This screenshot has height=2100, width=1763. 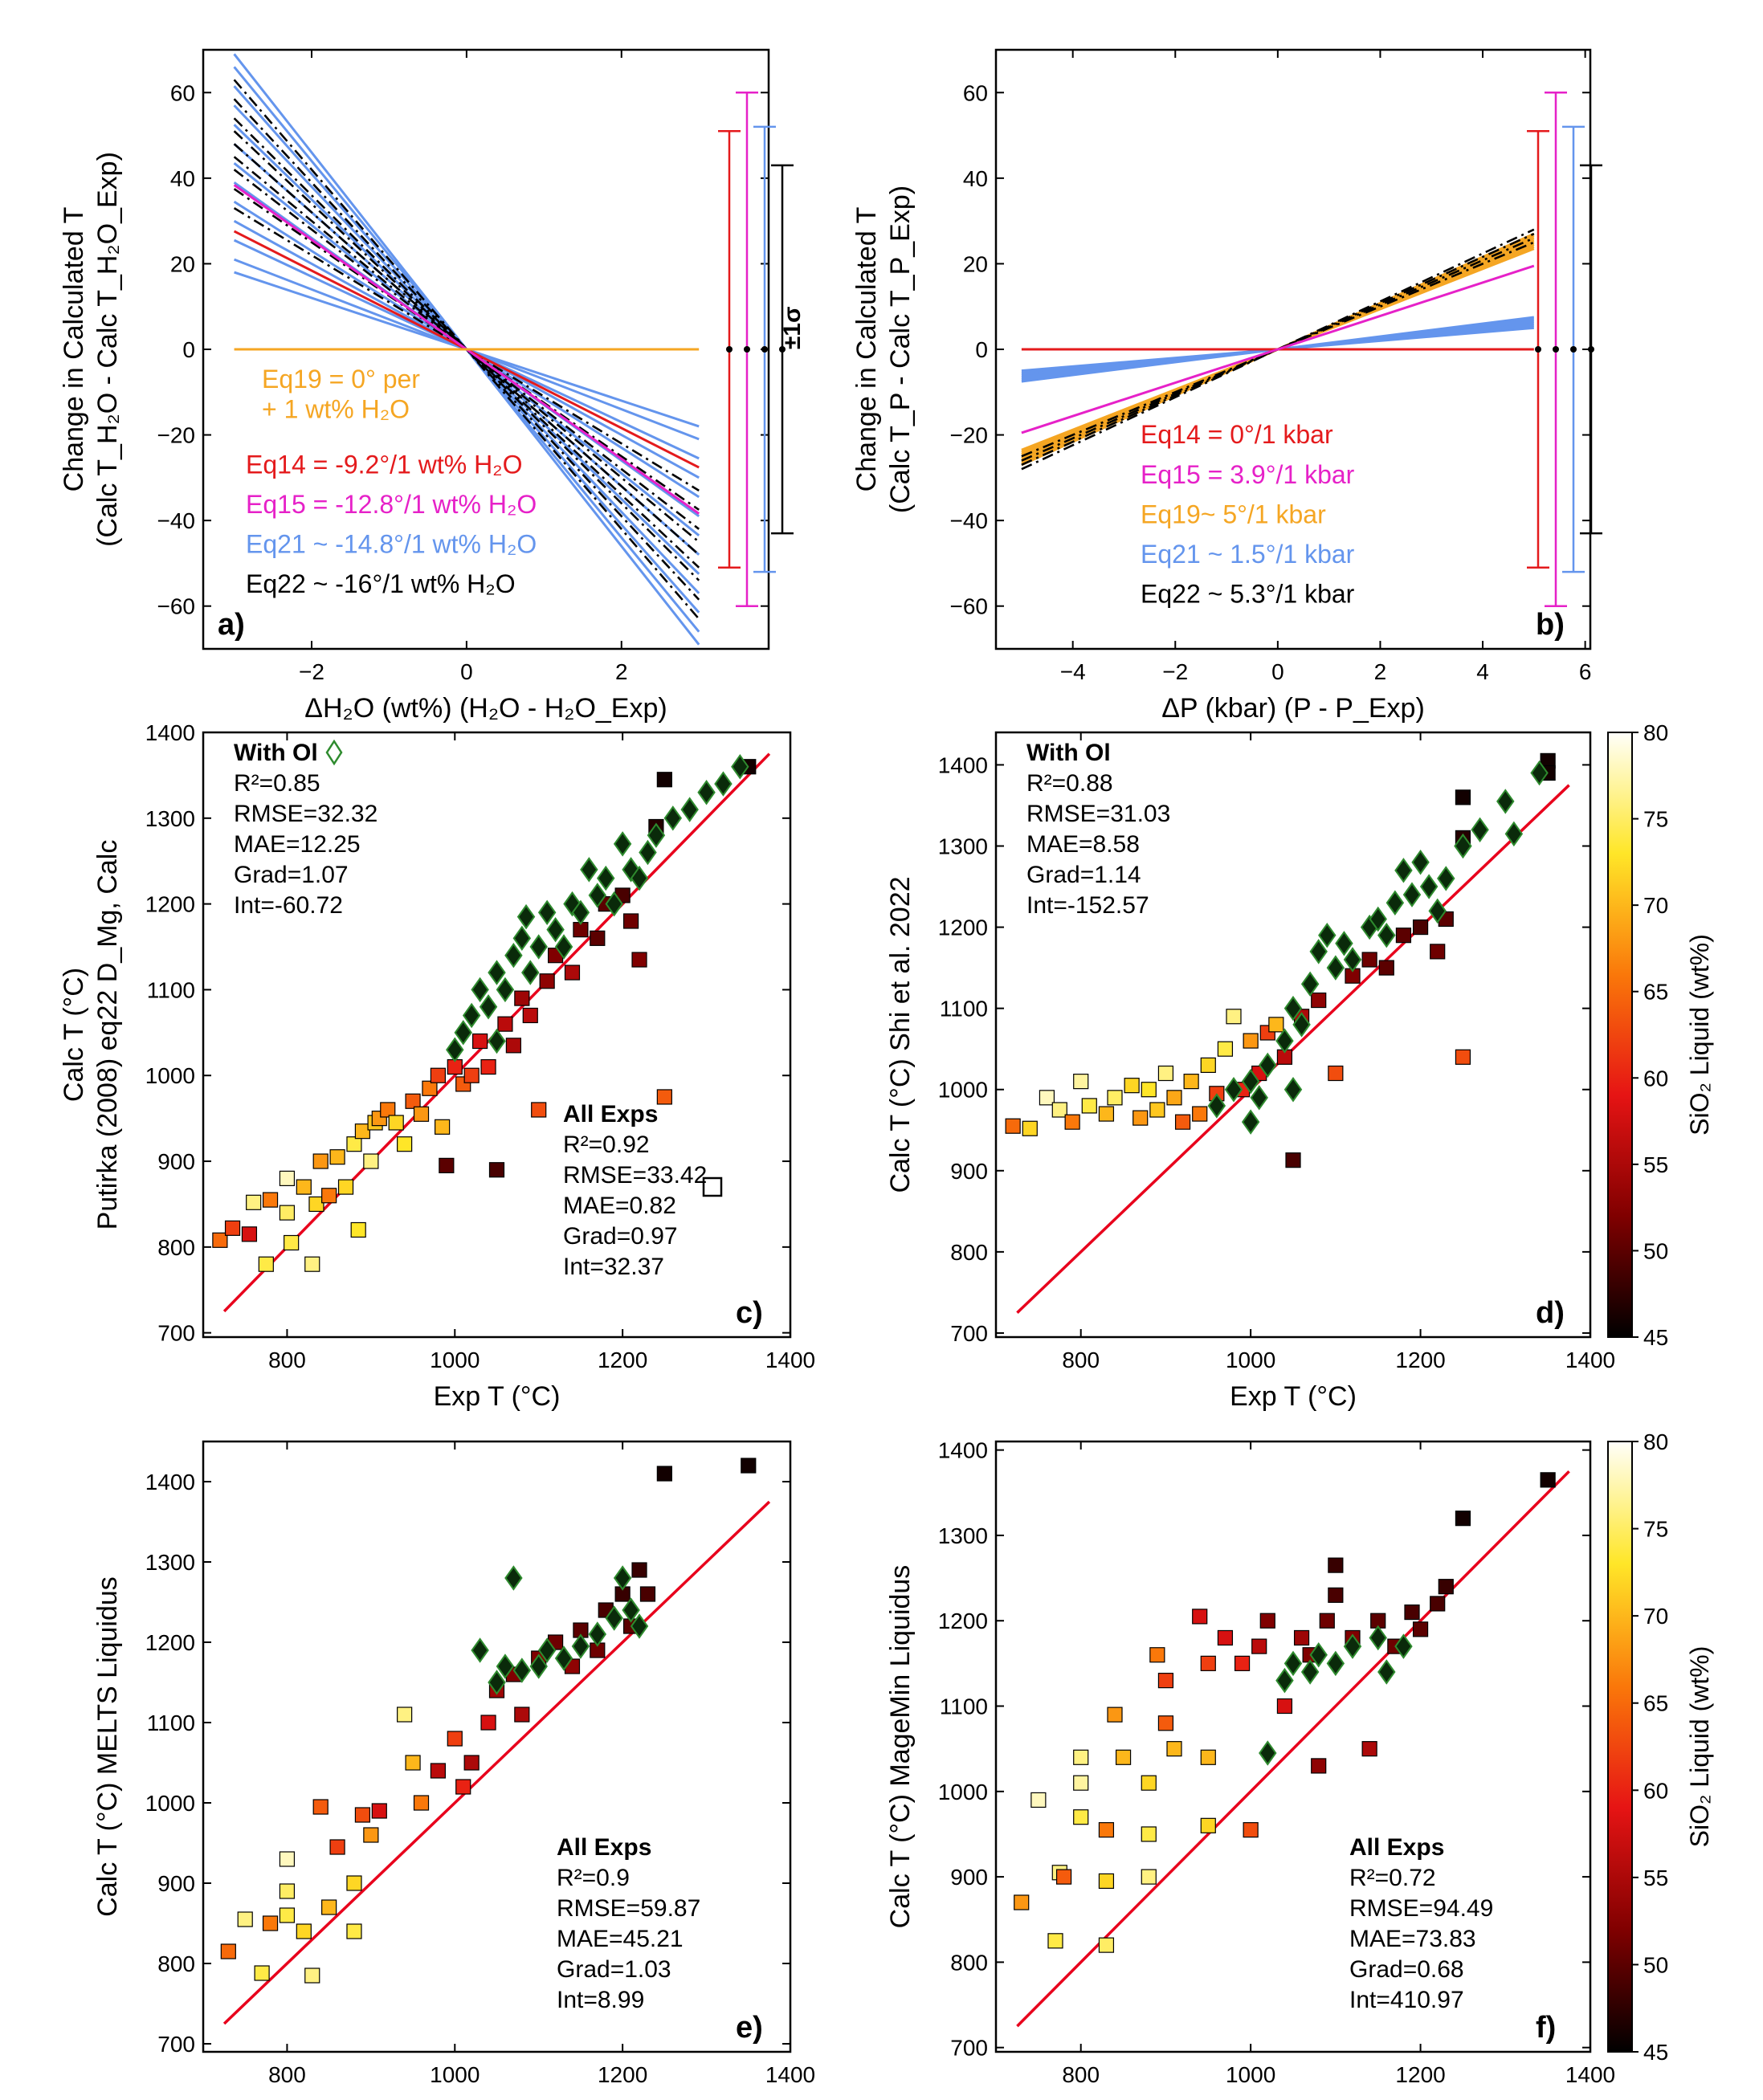 I want to click on one-to-one-line, so click(x=1293, y=1049).